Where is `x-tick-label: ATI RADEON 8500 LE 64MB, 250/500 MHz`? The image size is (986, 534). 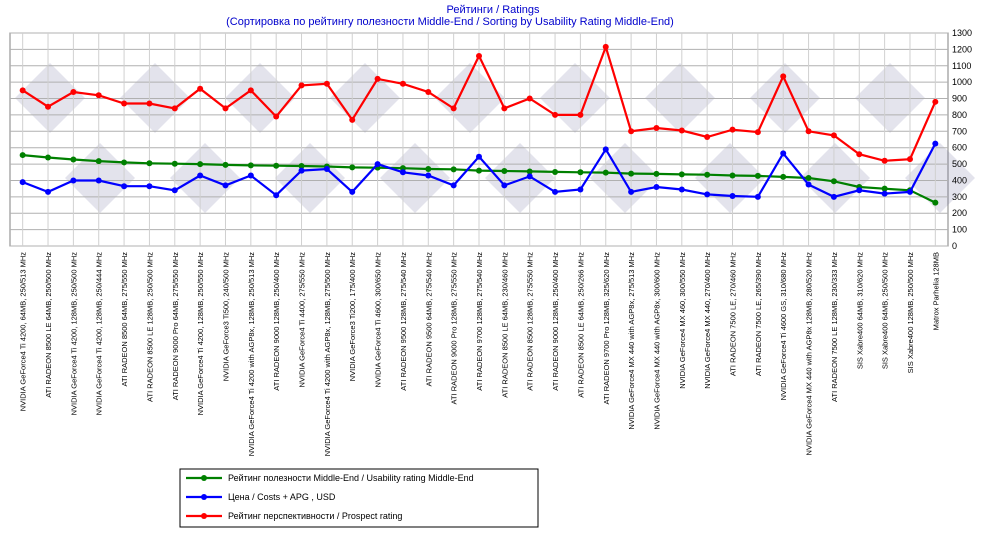
x-tick-label: ATI RADEON 8500 LE 64MB, 250/500 MHz is located at coordinates (48, 325).